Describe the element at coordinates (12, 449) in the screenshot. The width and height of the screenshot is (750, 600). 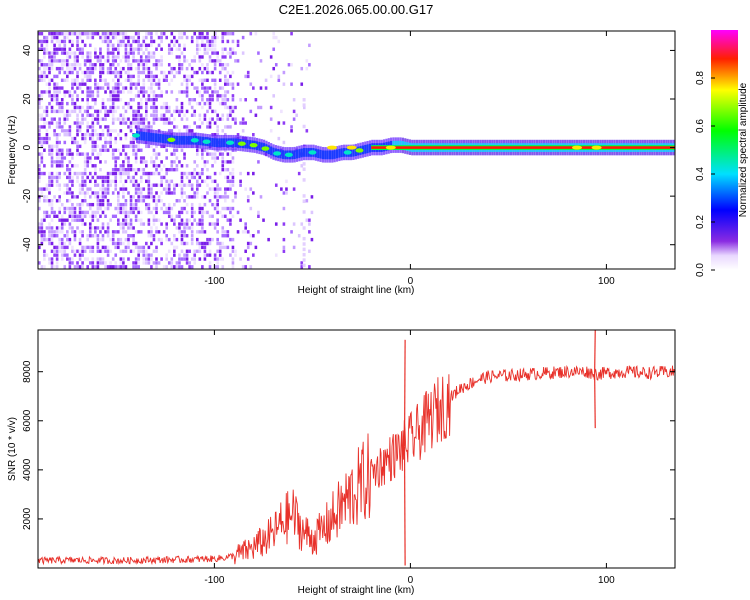
I see `snr-y-label: SNR (10 * v/v)` at that location.